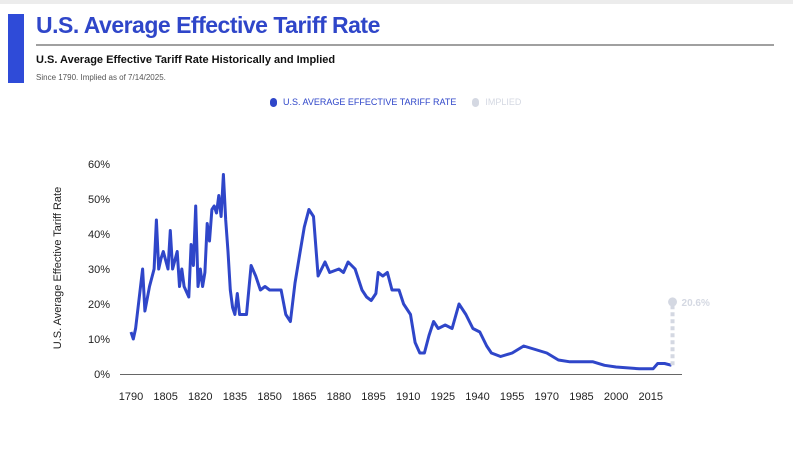 This screenshot has height=466, width=793. What do you see at coordinates (696, 303) in the screenshot?
I see `implied-data-label: 20.6%` at bounding box center [696, 303].